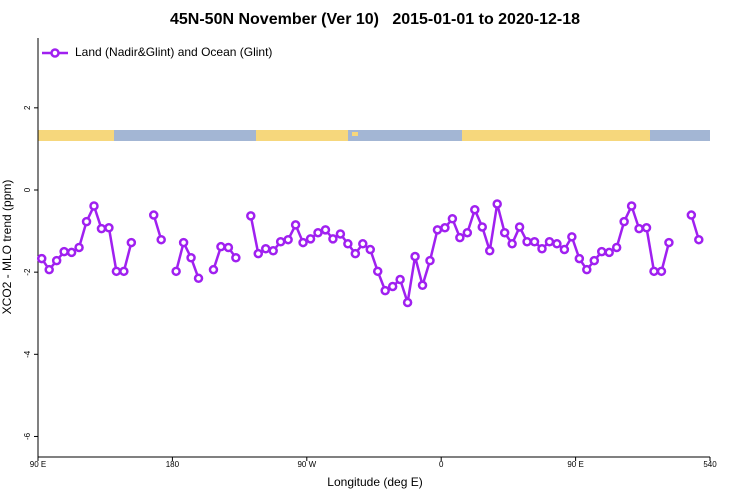 The width and height of the screenshot is (750, 500). What do you see at coordinates (306, 464) in the screenshot?
I see `x-tick-label: 90 W` at bounding box center [306, 464].